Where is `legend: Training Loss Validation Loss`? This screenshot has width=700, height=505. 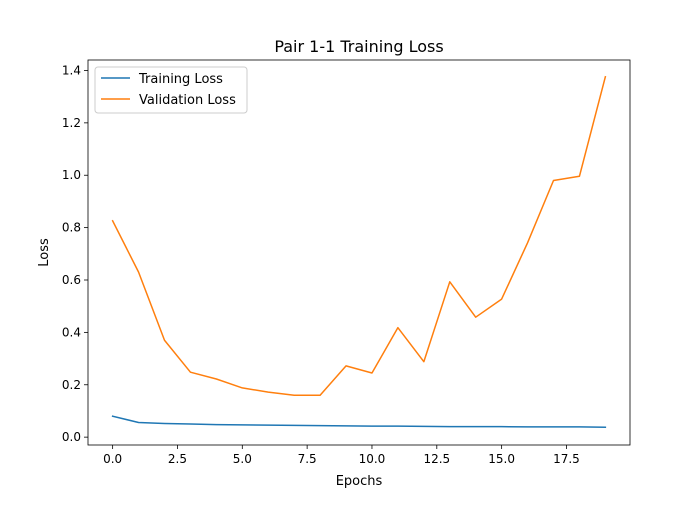 legend: Training Loss Validation Loss is located at coordinates (171, 90).